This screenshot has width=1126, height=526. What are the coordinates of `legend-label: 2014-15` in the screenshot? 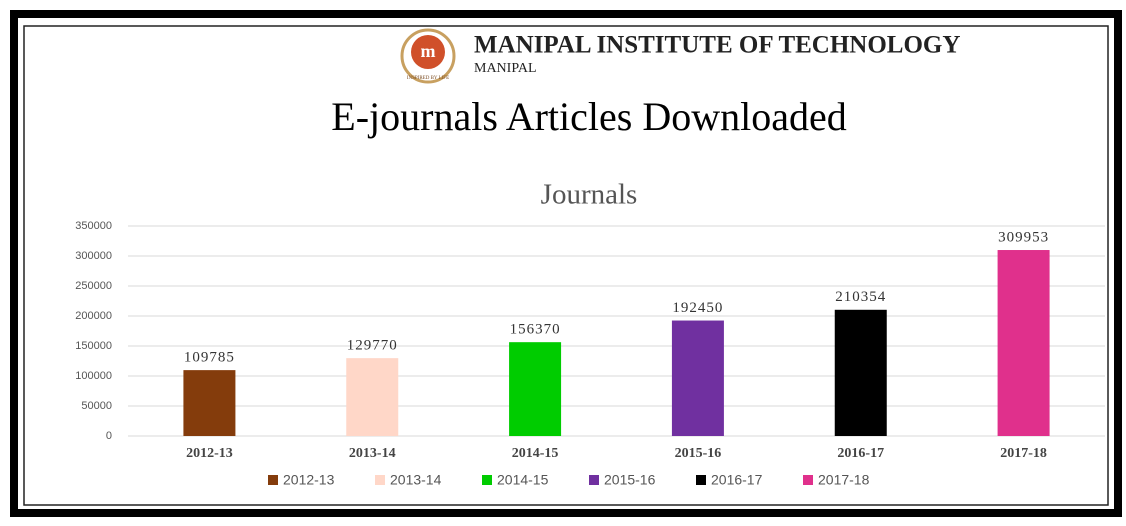 It's located at (523, 480).